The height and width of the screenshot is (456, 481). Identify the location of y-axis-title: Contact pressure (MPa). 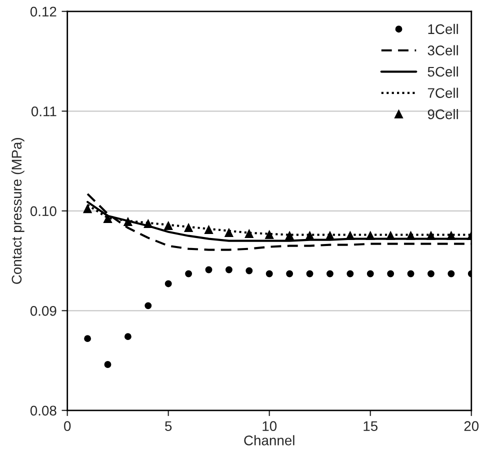
(17, 211).